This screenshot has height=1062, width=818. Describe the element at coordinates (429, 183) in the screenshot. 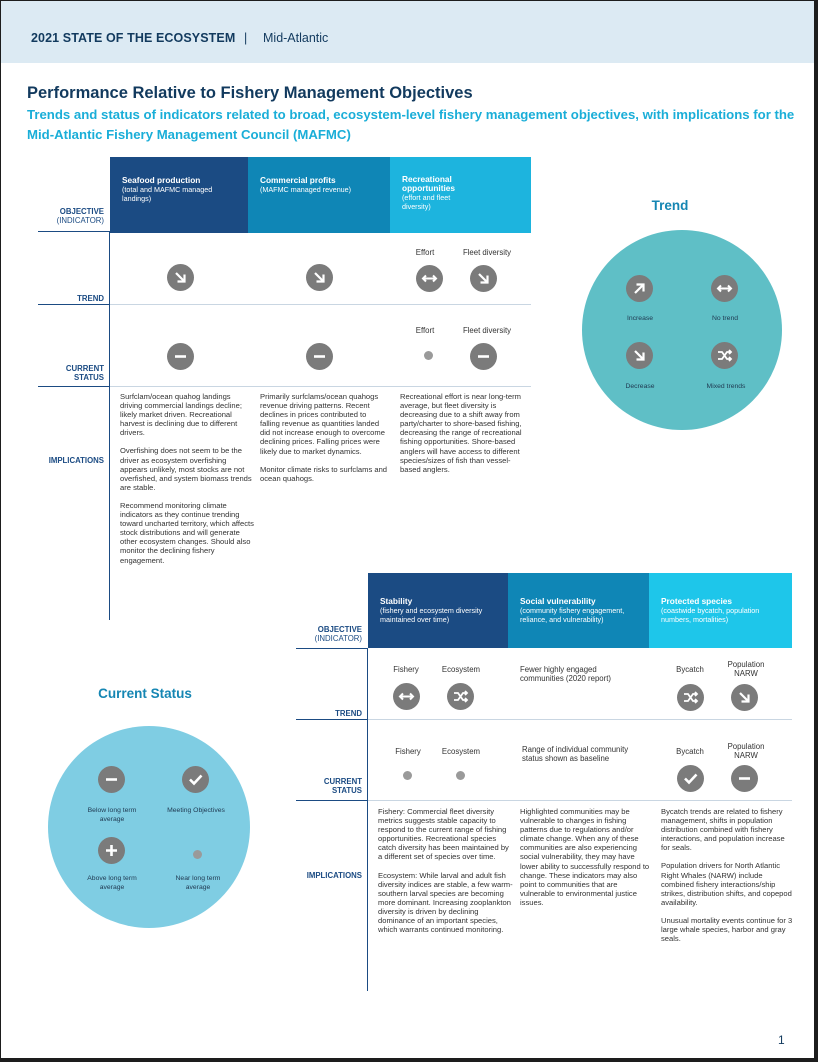

I see `objective-title: Recreational opportunities` at that location.